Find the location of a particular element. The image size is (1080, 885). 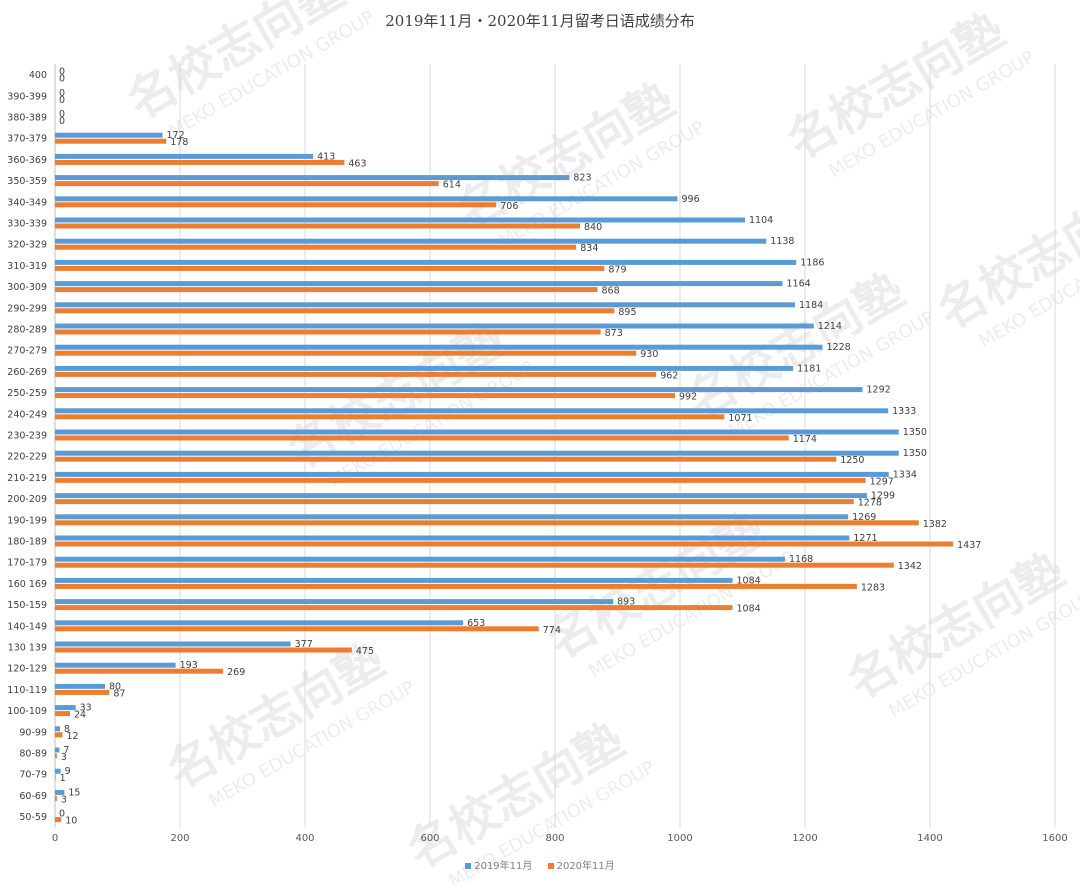

y-tick-label: 210-219 is located at coordinates (27, 478).